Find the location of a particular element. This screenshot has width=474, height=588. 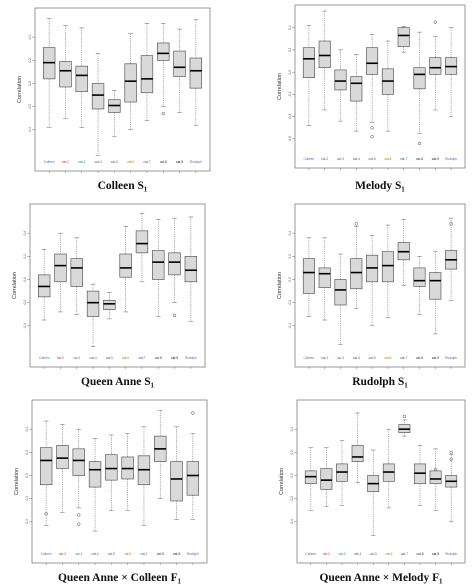

panel-caption: Melody S₁ is located at coordinates (380, 186).